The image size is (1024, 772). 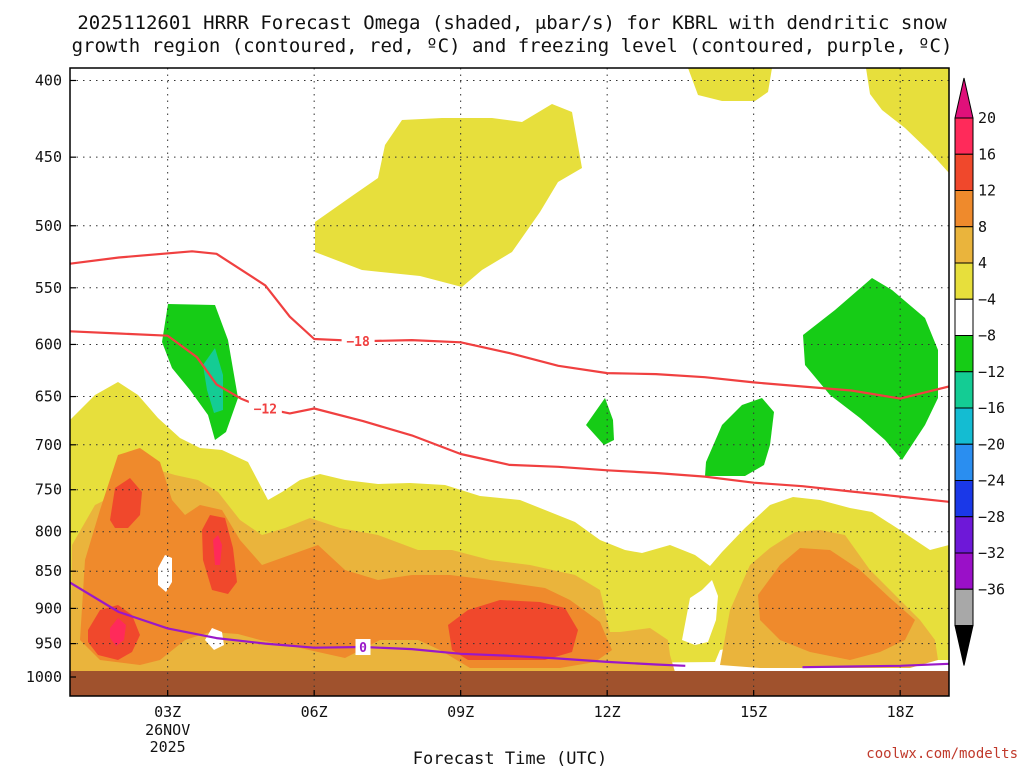 I want to click on colorbar-label-12: −32, so click(x=991, y=553).